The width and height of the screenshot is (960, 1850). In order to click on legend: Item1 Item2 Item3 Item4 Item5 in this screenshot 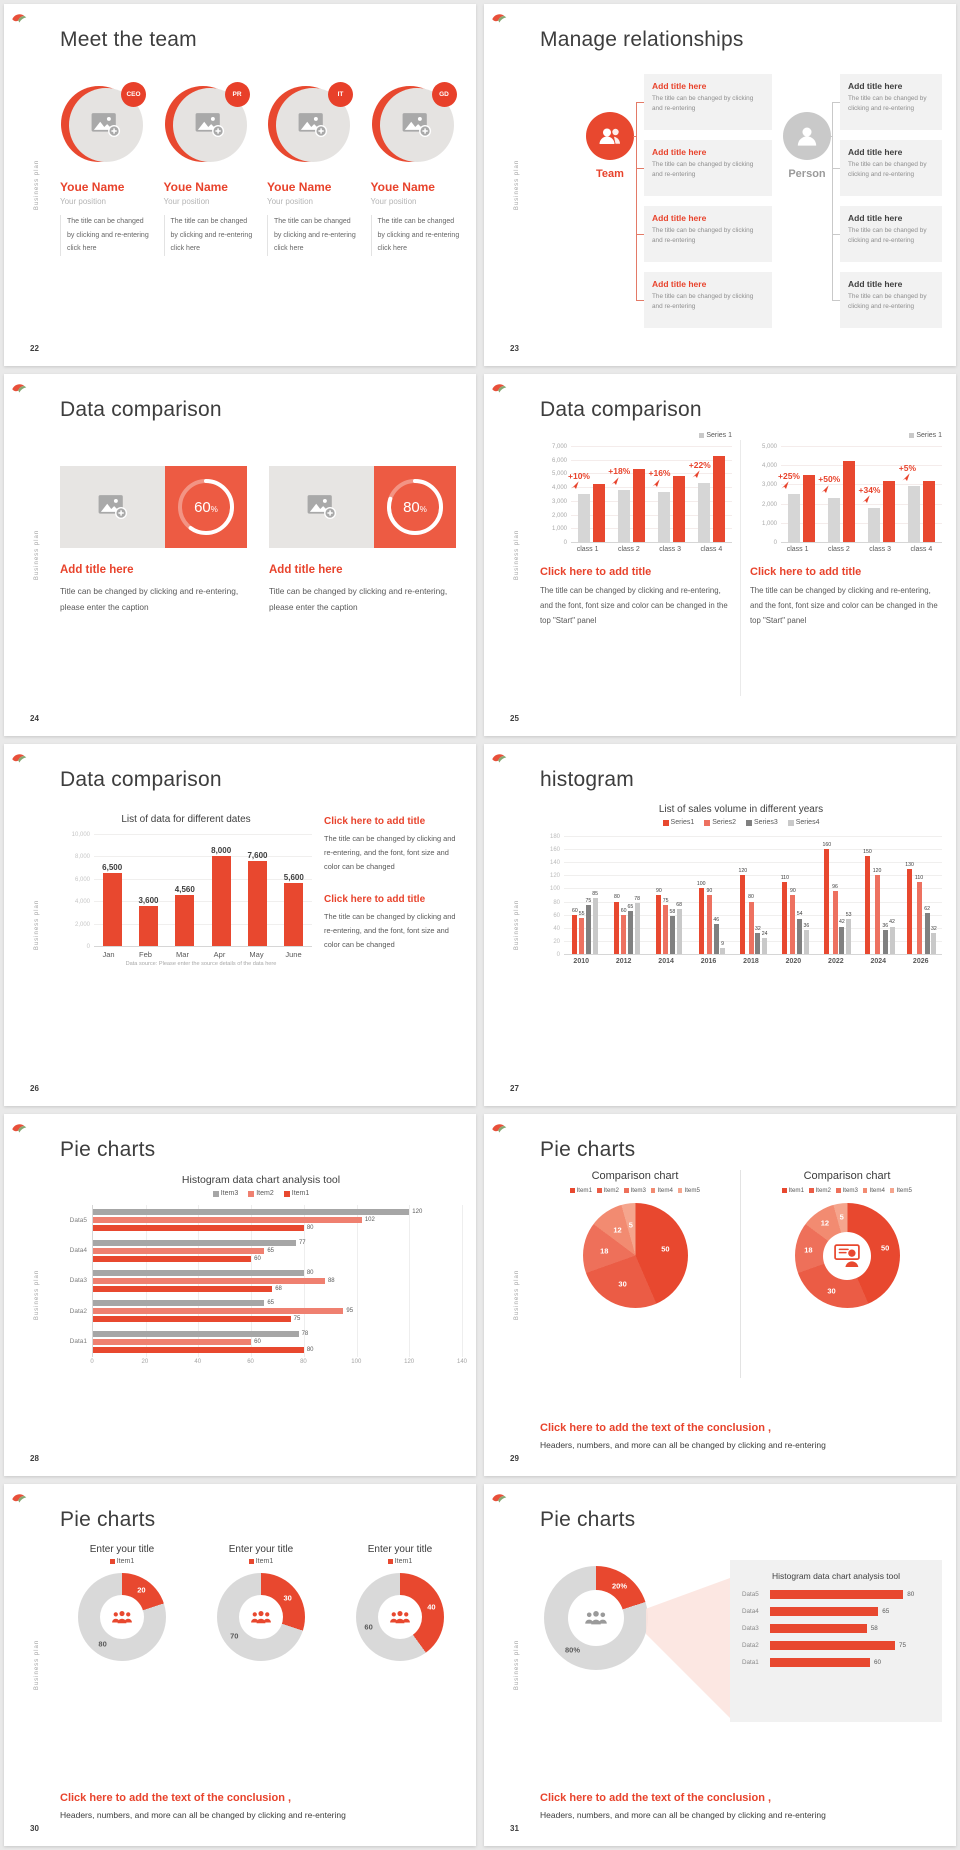, I will do `click(635, 1190)`.